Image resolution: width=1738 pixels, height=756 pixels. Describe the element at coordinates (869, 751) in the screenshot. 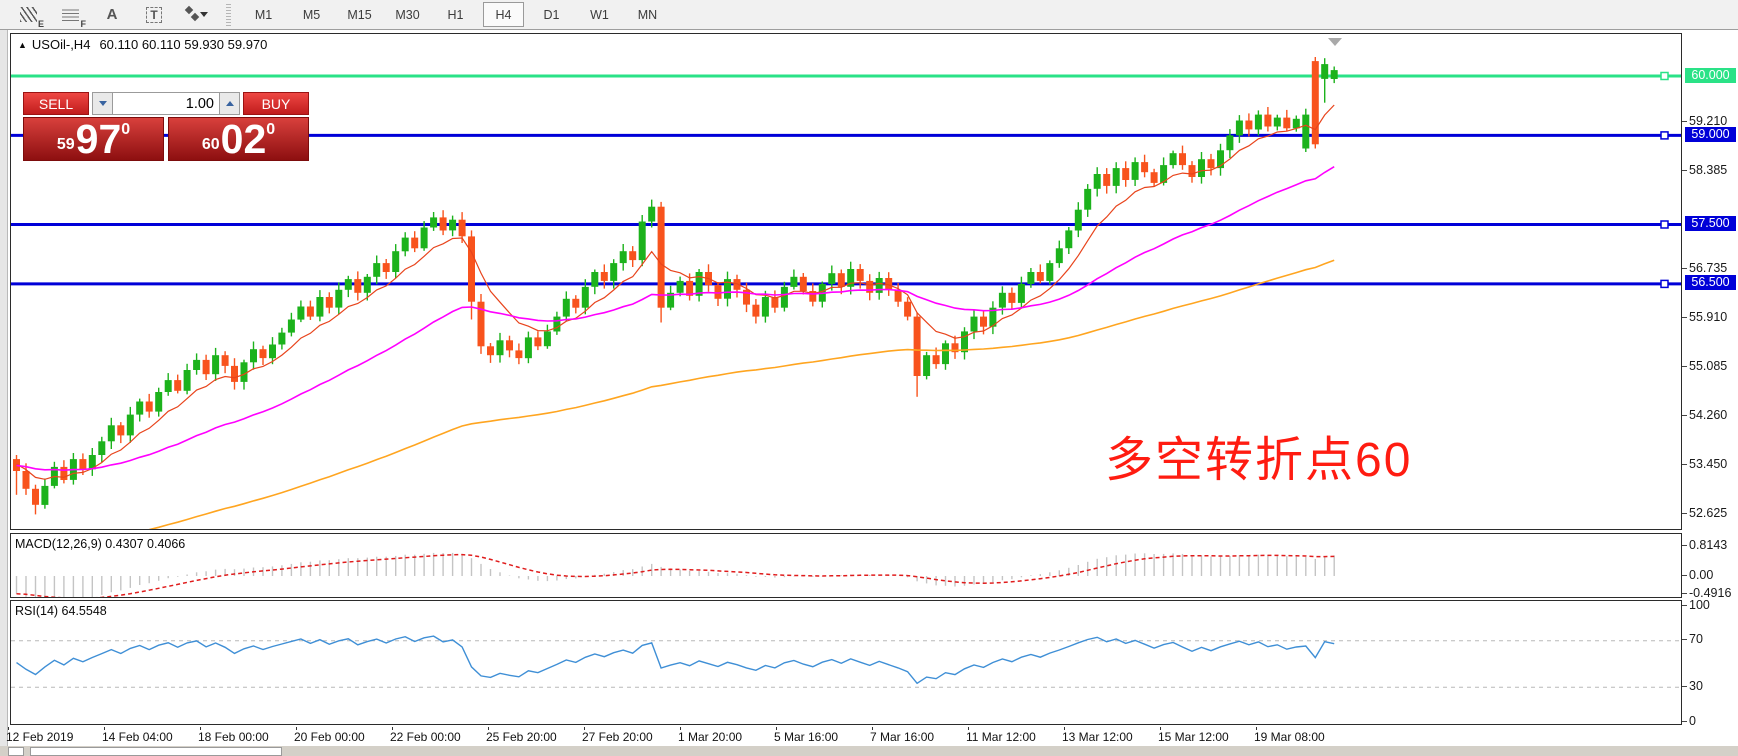

I see `window-bottom-strip` at that location.